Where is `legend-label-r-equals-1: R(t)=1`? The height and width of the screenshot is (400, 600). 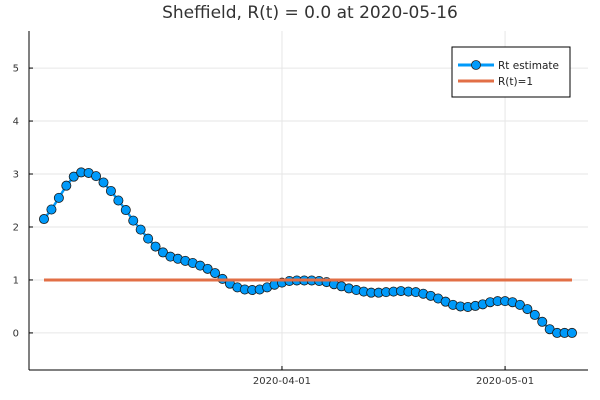
legend-label-r-equals-1: R(t)=1 is located at coordinates (515, 82).